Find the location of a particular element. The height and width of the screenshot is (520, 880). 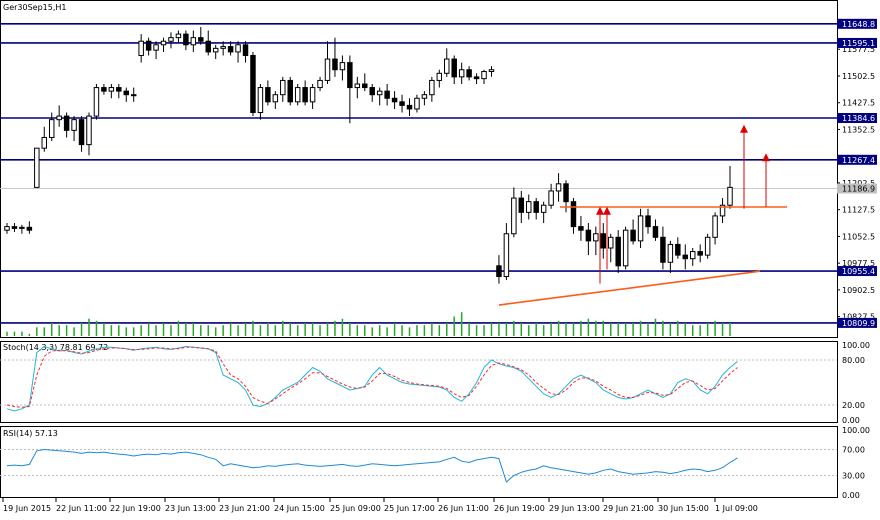

rsi-pane-frame is located at coordinates (419, 462).